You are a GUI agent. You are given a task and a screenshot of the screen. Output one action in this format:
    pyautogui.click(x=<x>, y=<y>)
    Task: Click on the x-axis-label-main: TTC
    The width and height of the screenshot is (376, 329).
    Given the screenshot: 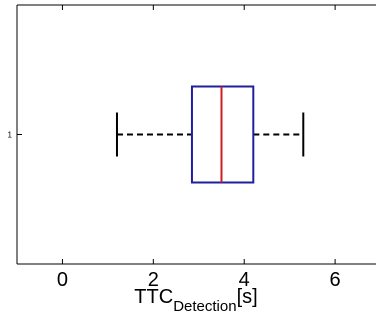 What is the action you would take?
    pyautogui.click(x=153, y=297)
    